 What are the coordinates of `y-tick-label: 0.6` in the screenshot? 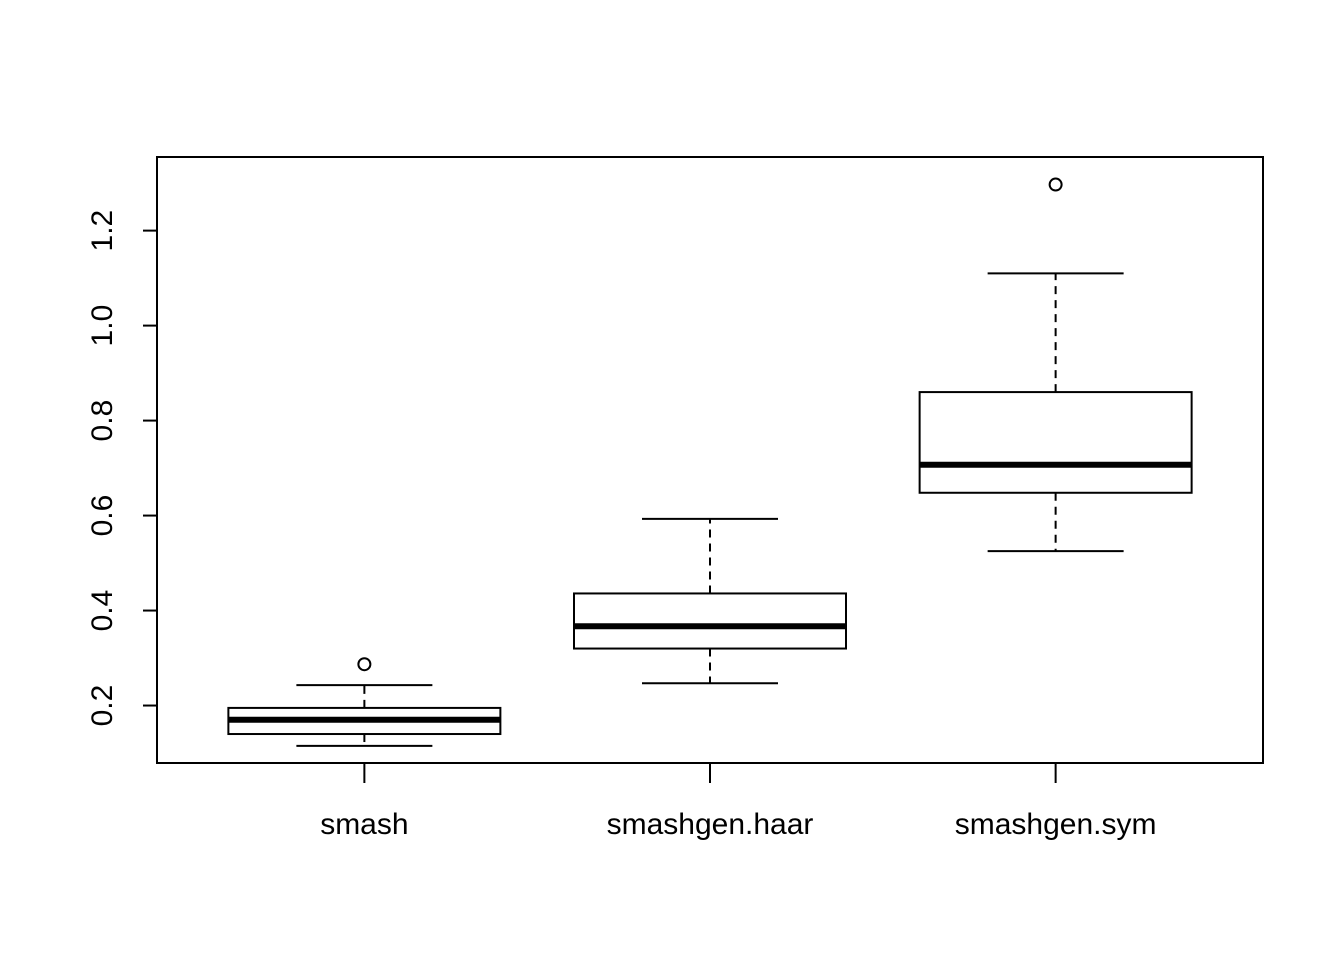 It's located at (102, 516).